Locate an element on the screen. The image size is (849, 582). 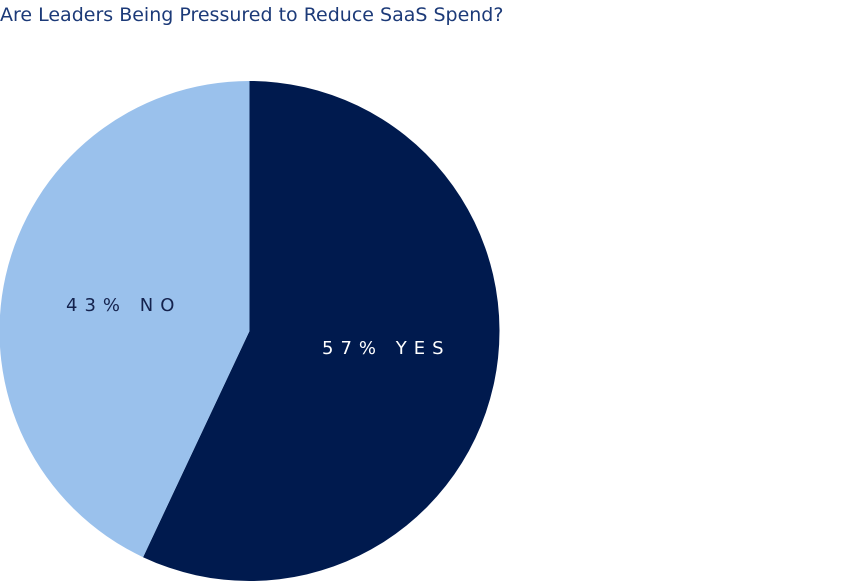
data-label-yes: 57% YES is located at coordinates (386, 348).